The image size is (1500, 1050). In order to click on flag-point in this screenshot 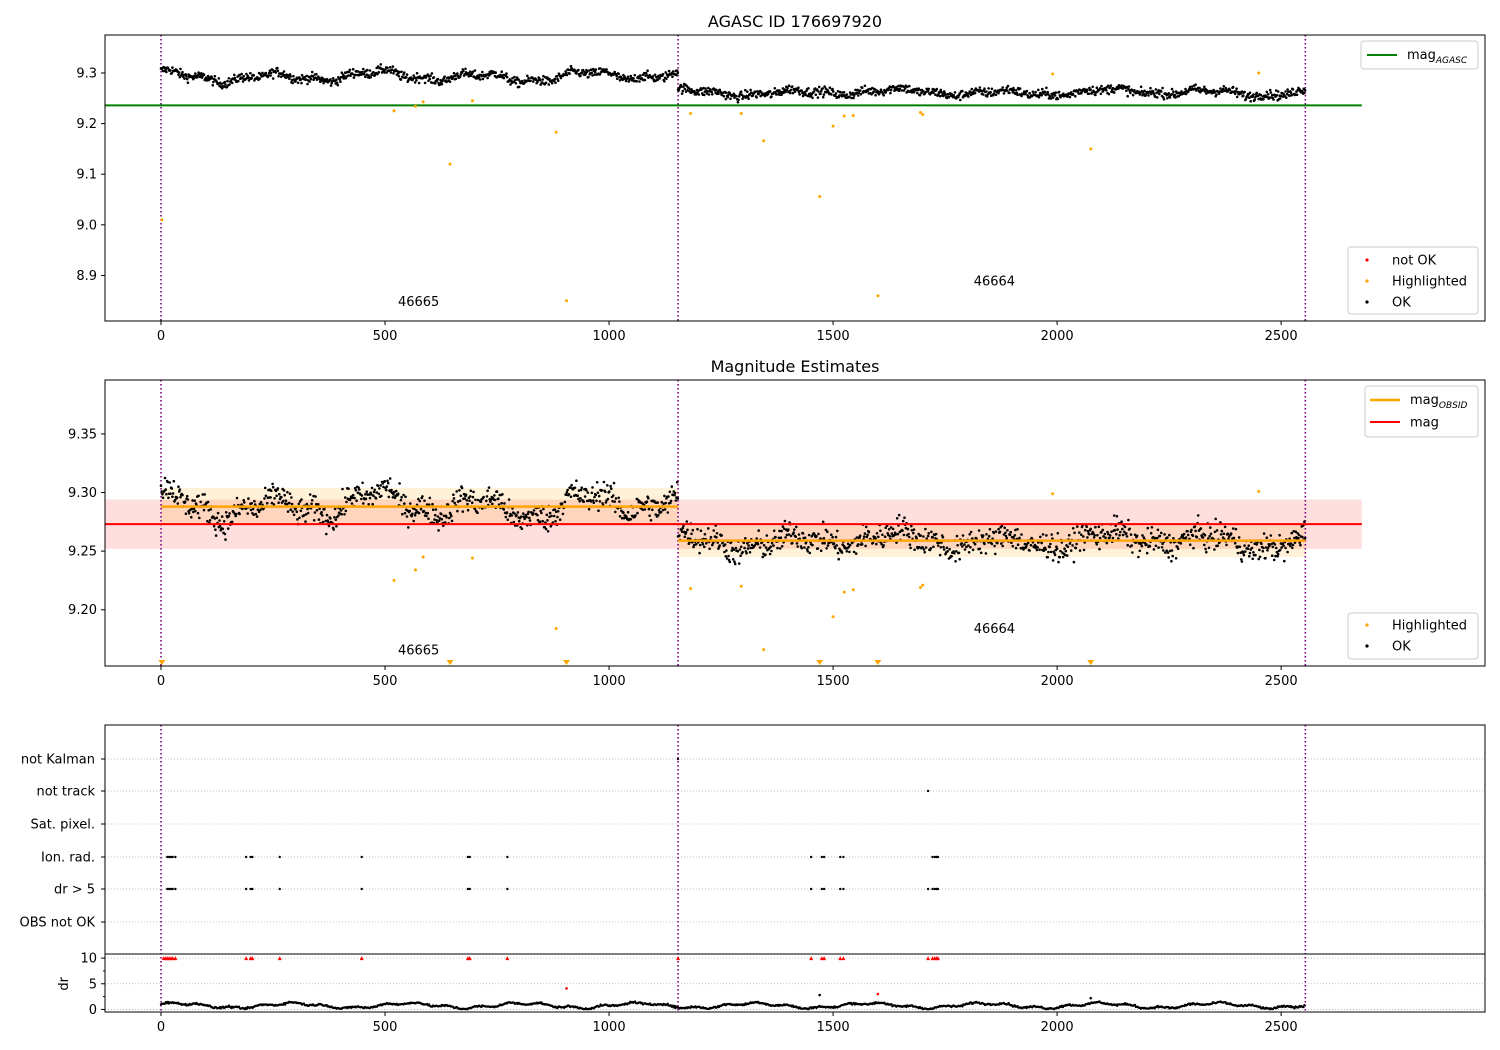, I will do `click(468, 889)`.